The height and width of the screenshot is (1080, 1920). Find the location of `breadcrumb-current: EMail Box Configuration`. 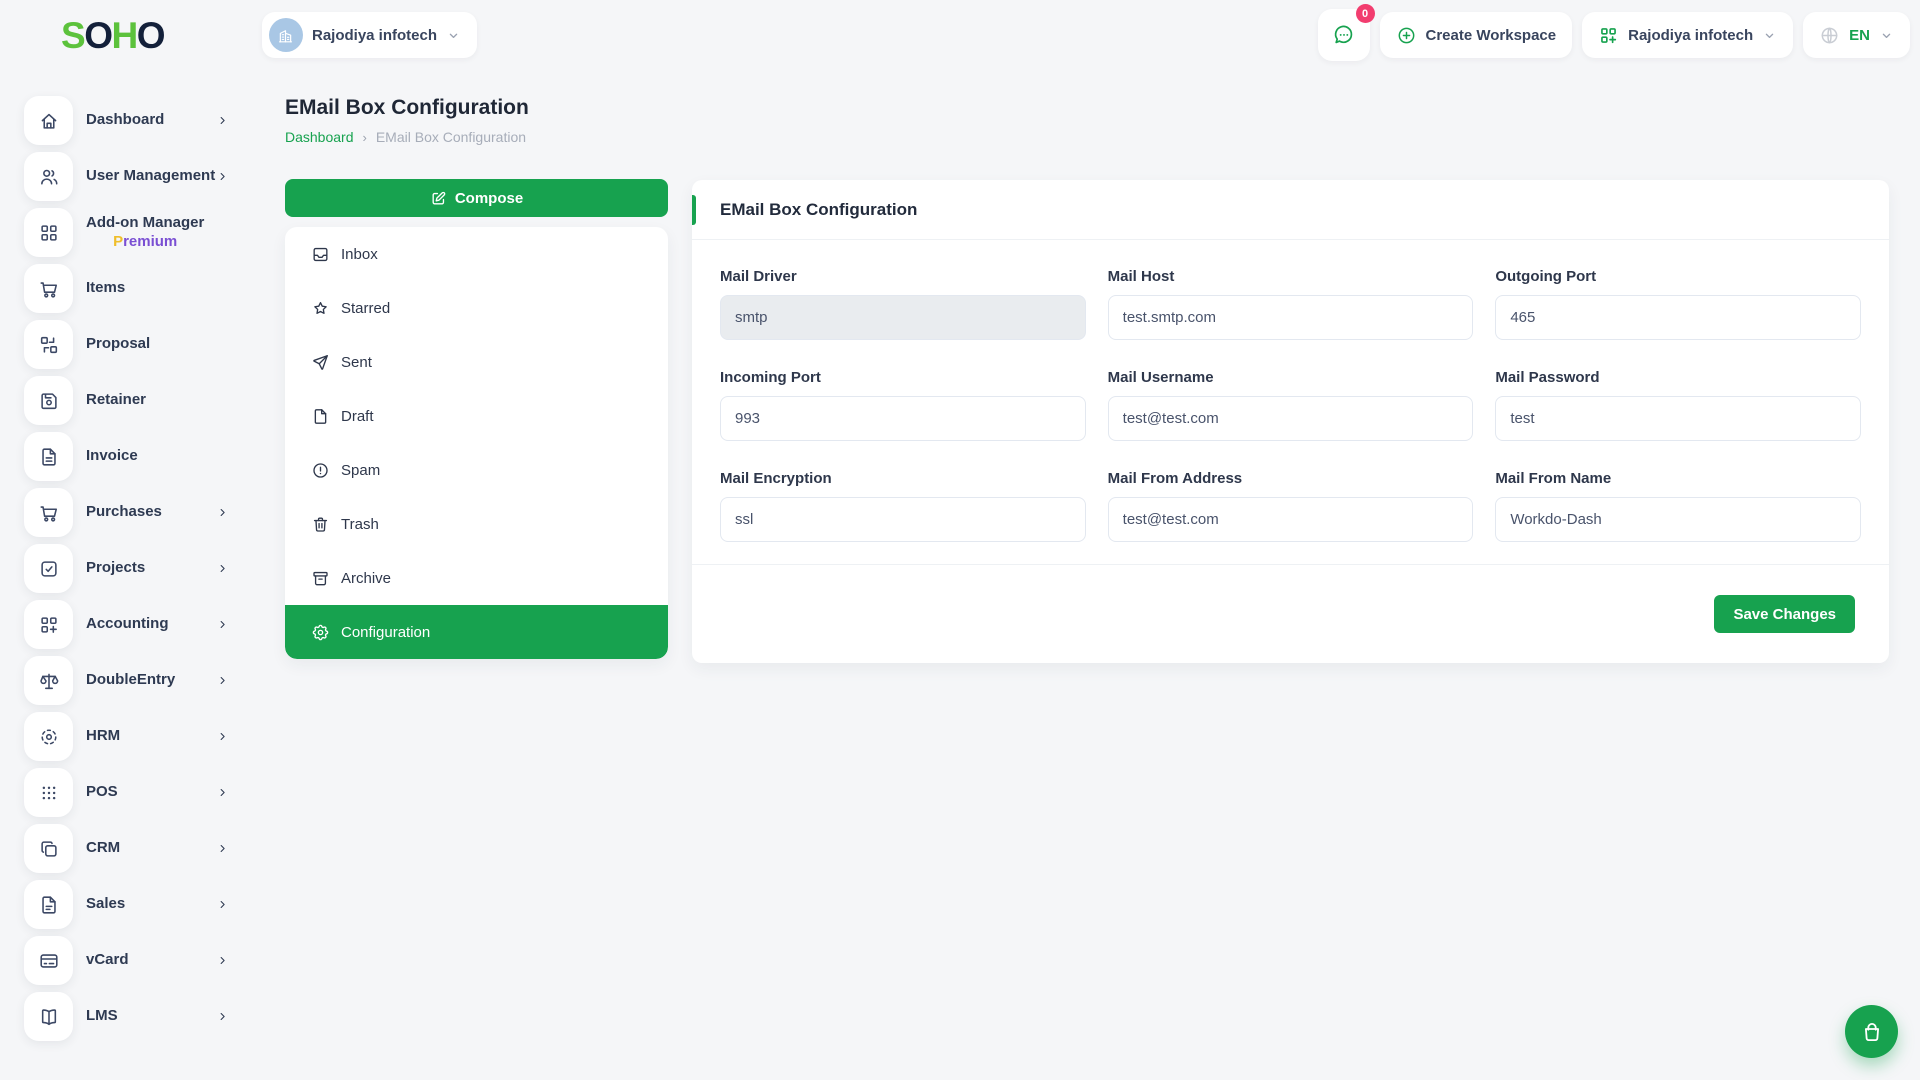

breadcrumb-current: EMail Box Configuration is located at coordinates (451, 137).